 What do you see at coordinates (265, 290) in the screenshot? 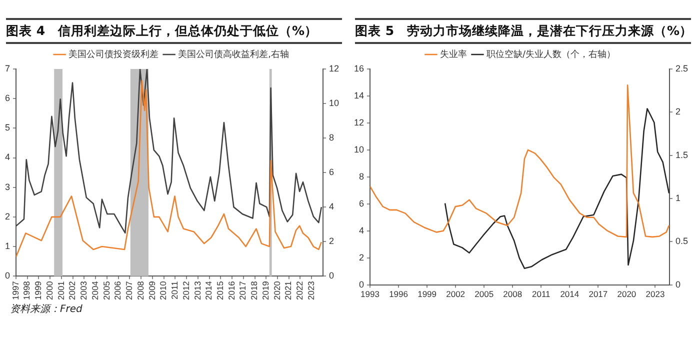
I see `x-tick-label: 2019` at bounding box center [265, 290].